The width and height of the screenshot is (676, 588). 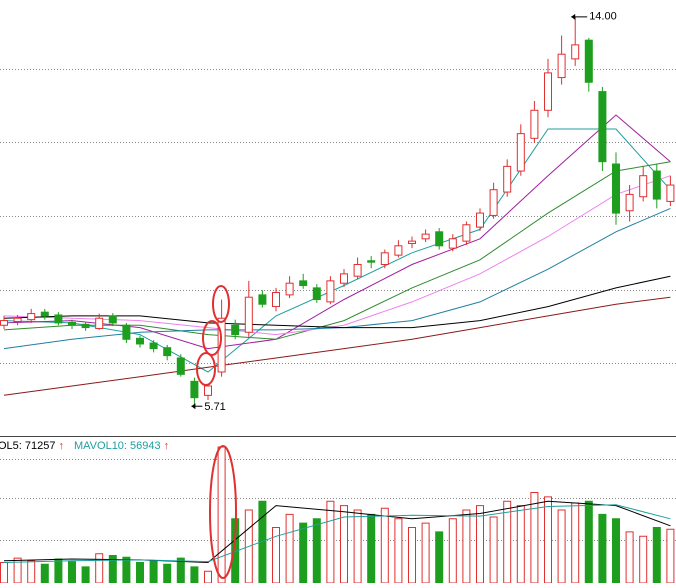 I want to click on low-label: 5.71, so click(x=214, y=407).